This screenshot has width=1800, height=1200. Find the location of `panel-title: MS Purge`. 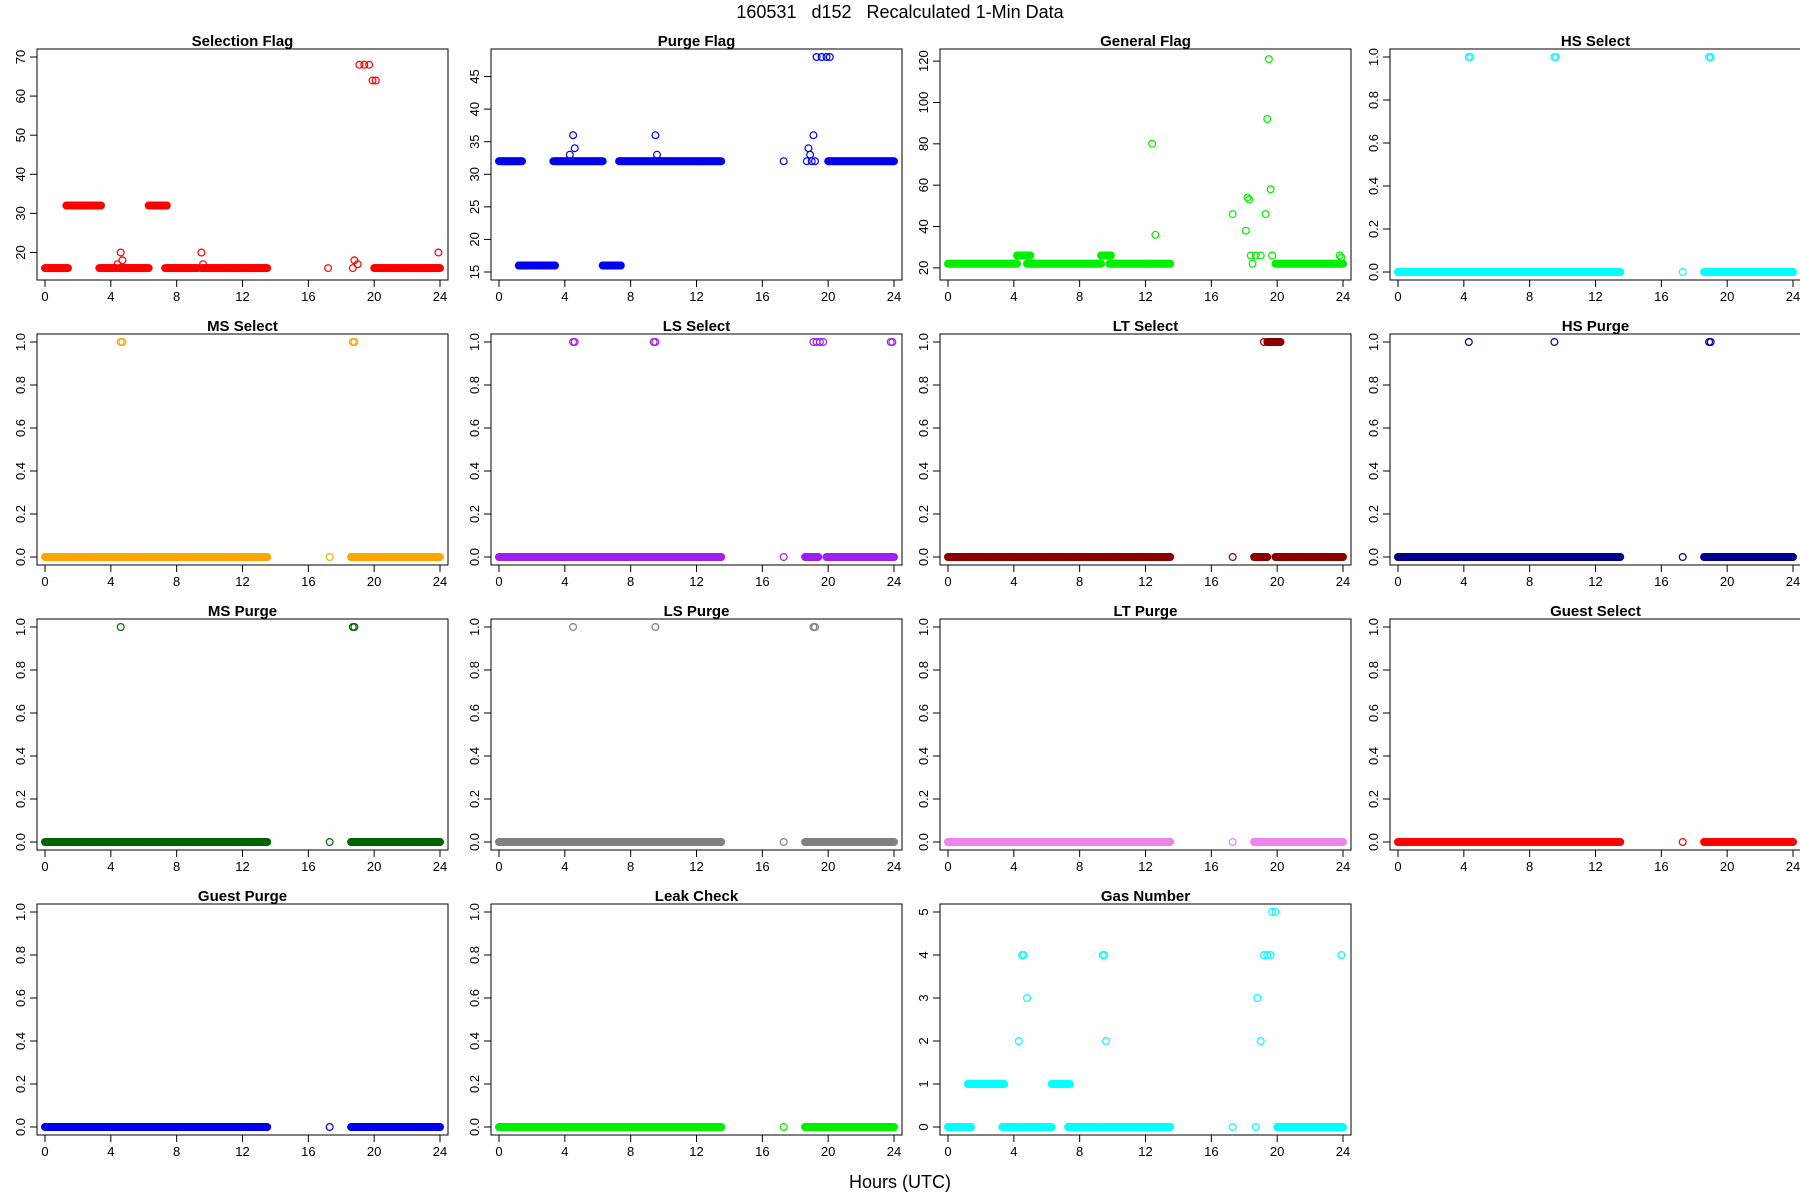

panel-title: MS Purge is located at coordinates (242, 611).